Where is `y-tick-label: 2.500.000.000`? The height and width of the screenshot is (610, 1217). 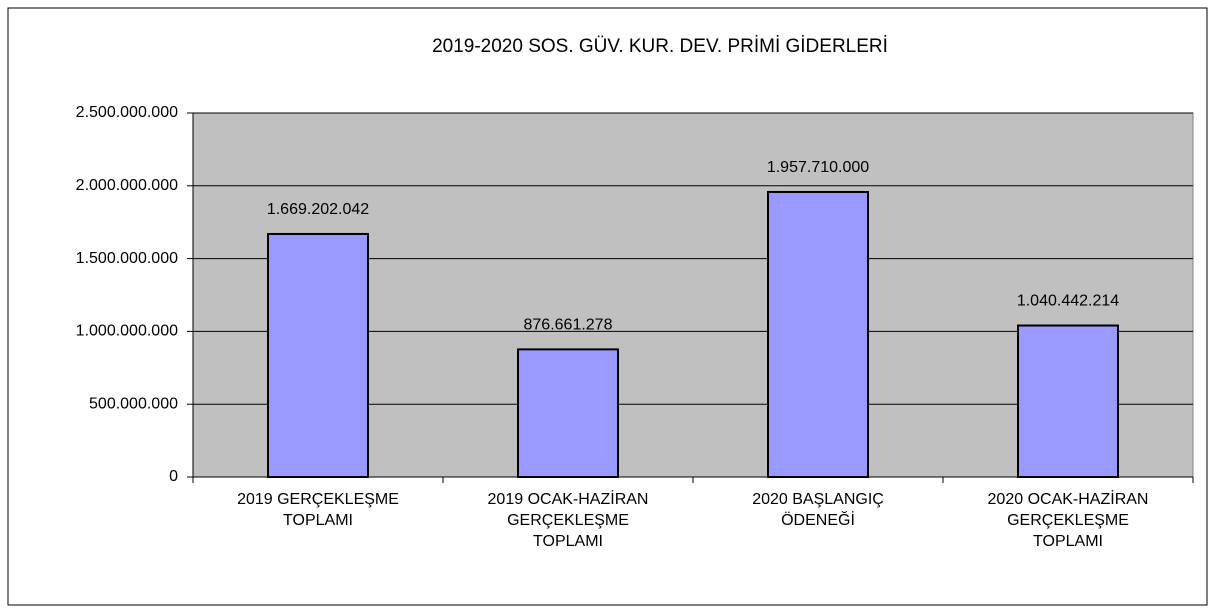 y-tick-label: 2.500.000.000 is located at coordinates (127, 112).